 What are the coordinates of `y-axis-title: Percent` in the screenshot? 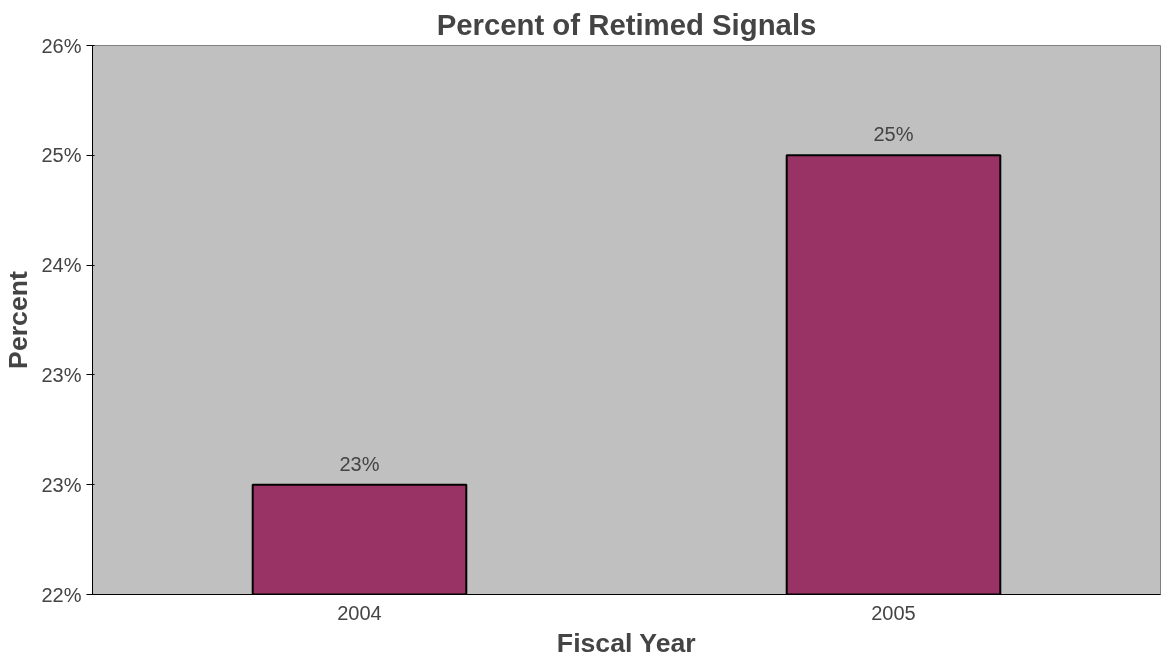 It's located at (18, 319).